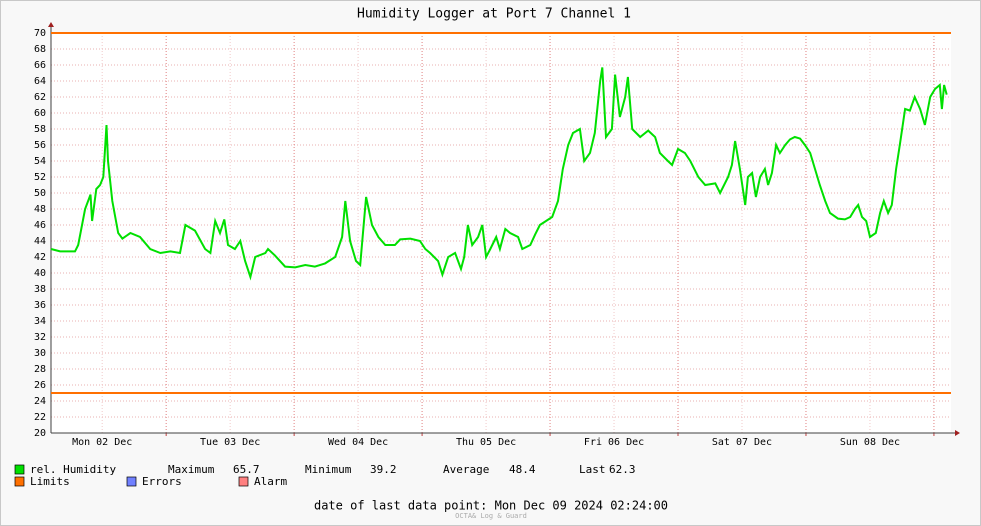 The width and height of the screenshot is (981, 526). Describe the element at coordinates (40, 113) in the screenshot. I see `y-tick-label: 60` at that location.